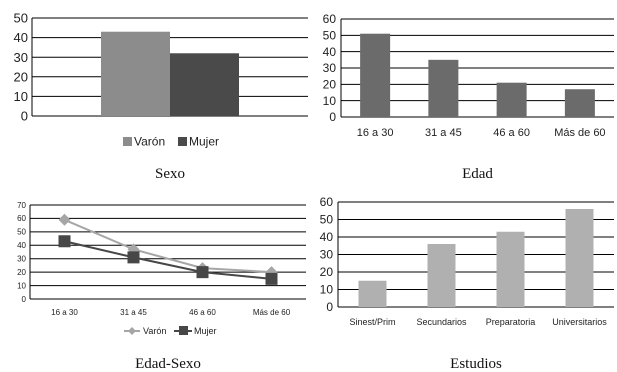 Image resolution: width=617 pixels, height=372 pixels. I want to click on y-tick-label: 70, so click(21, 205).